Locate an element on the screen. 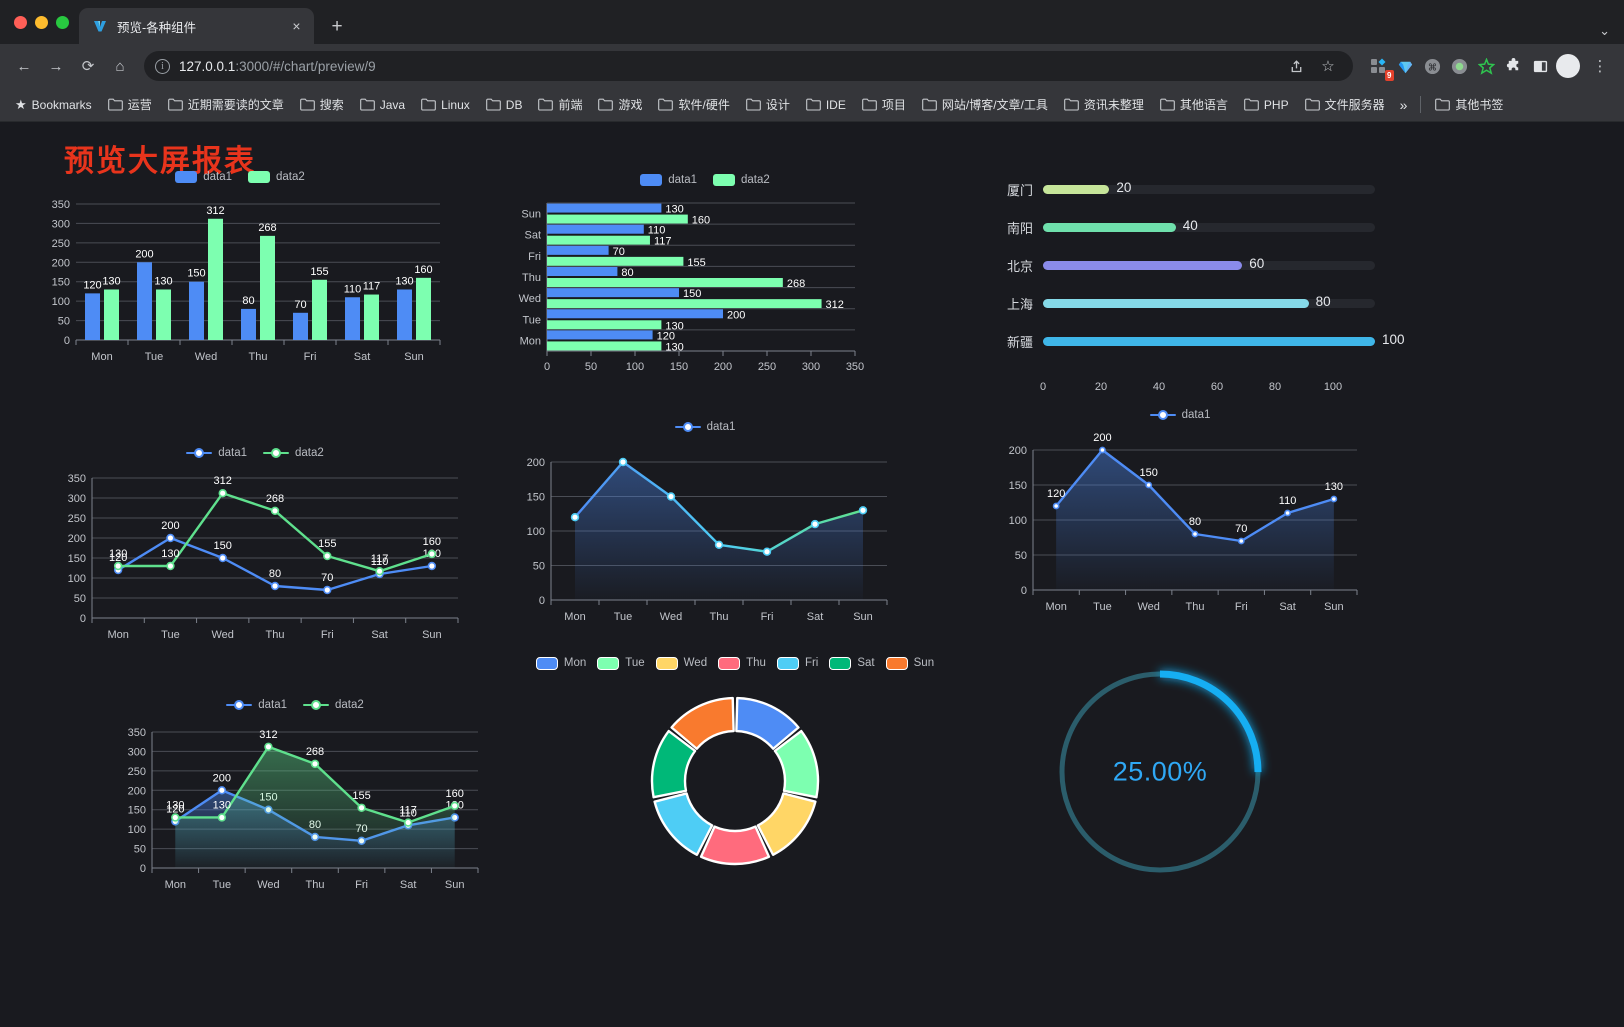 This screenshot has width=1624, height=1027. address-bar: i 127.0.0.1:3000/#/chart/preview/9 ☆ is located at coordinates (748, 66).